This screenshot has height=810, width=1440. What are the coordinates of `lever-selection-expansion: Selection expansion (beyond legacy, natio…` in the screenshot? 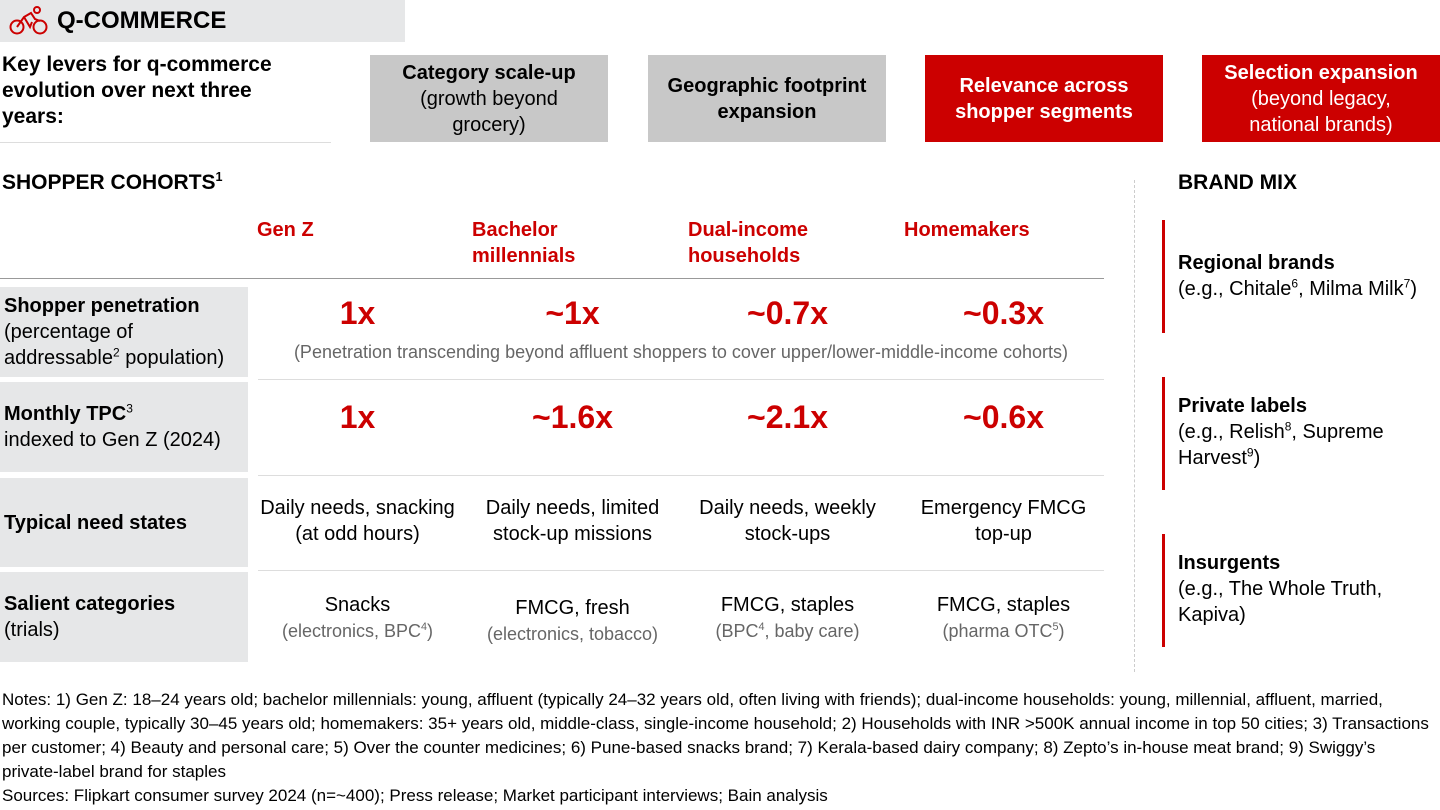 It's located at (1321, 98).